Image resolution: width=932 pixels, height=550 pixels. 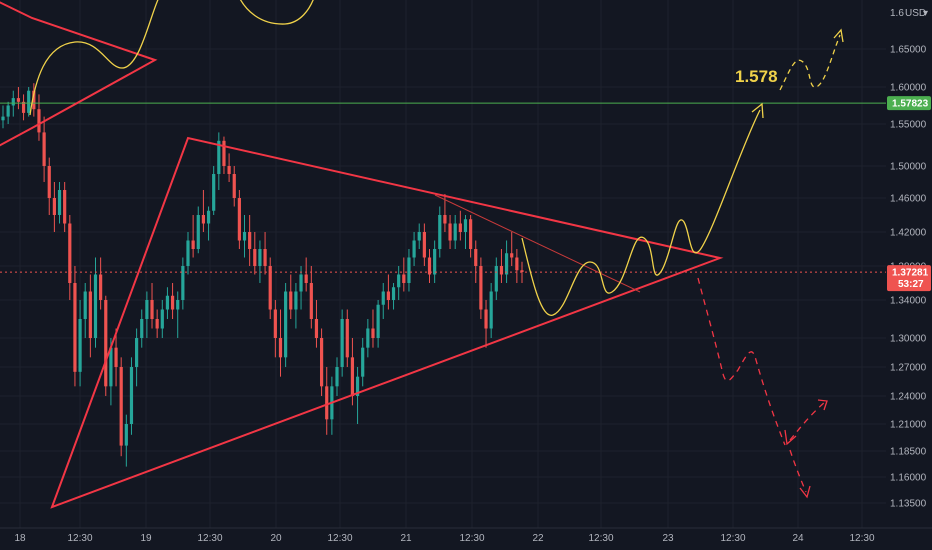 I want to click on price-tick-label: 1.34000, so click(x=908, y=301).